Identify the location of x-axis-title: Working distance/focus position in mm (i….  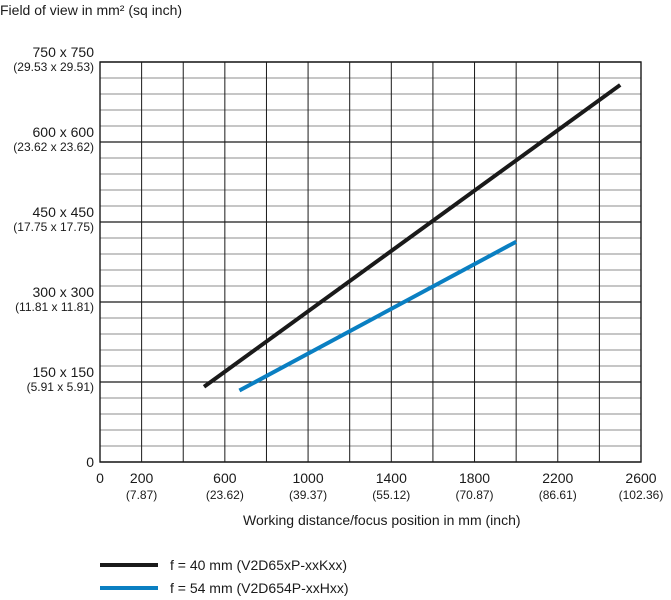
(382, 520).